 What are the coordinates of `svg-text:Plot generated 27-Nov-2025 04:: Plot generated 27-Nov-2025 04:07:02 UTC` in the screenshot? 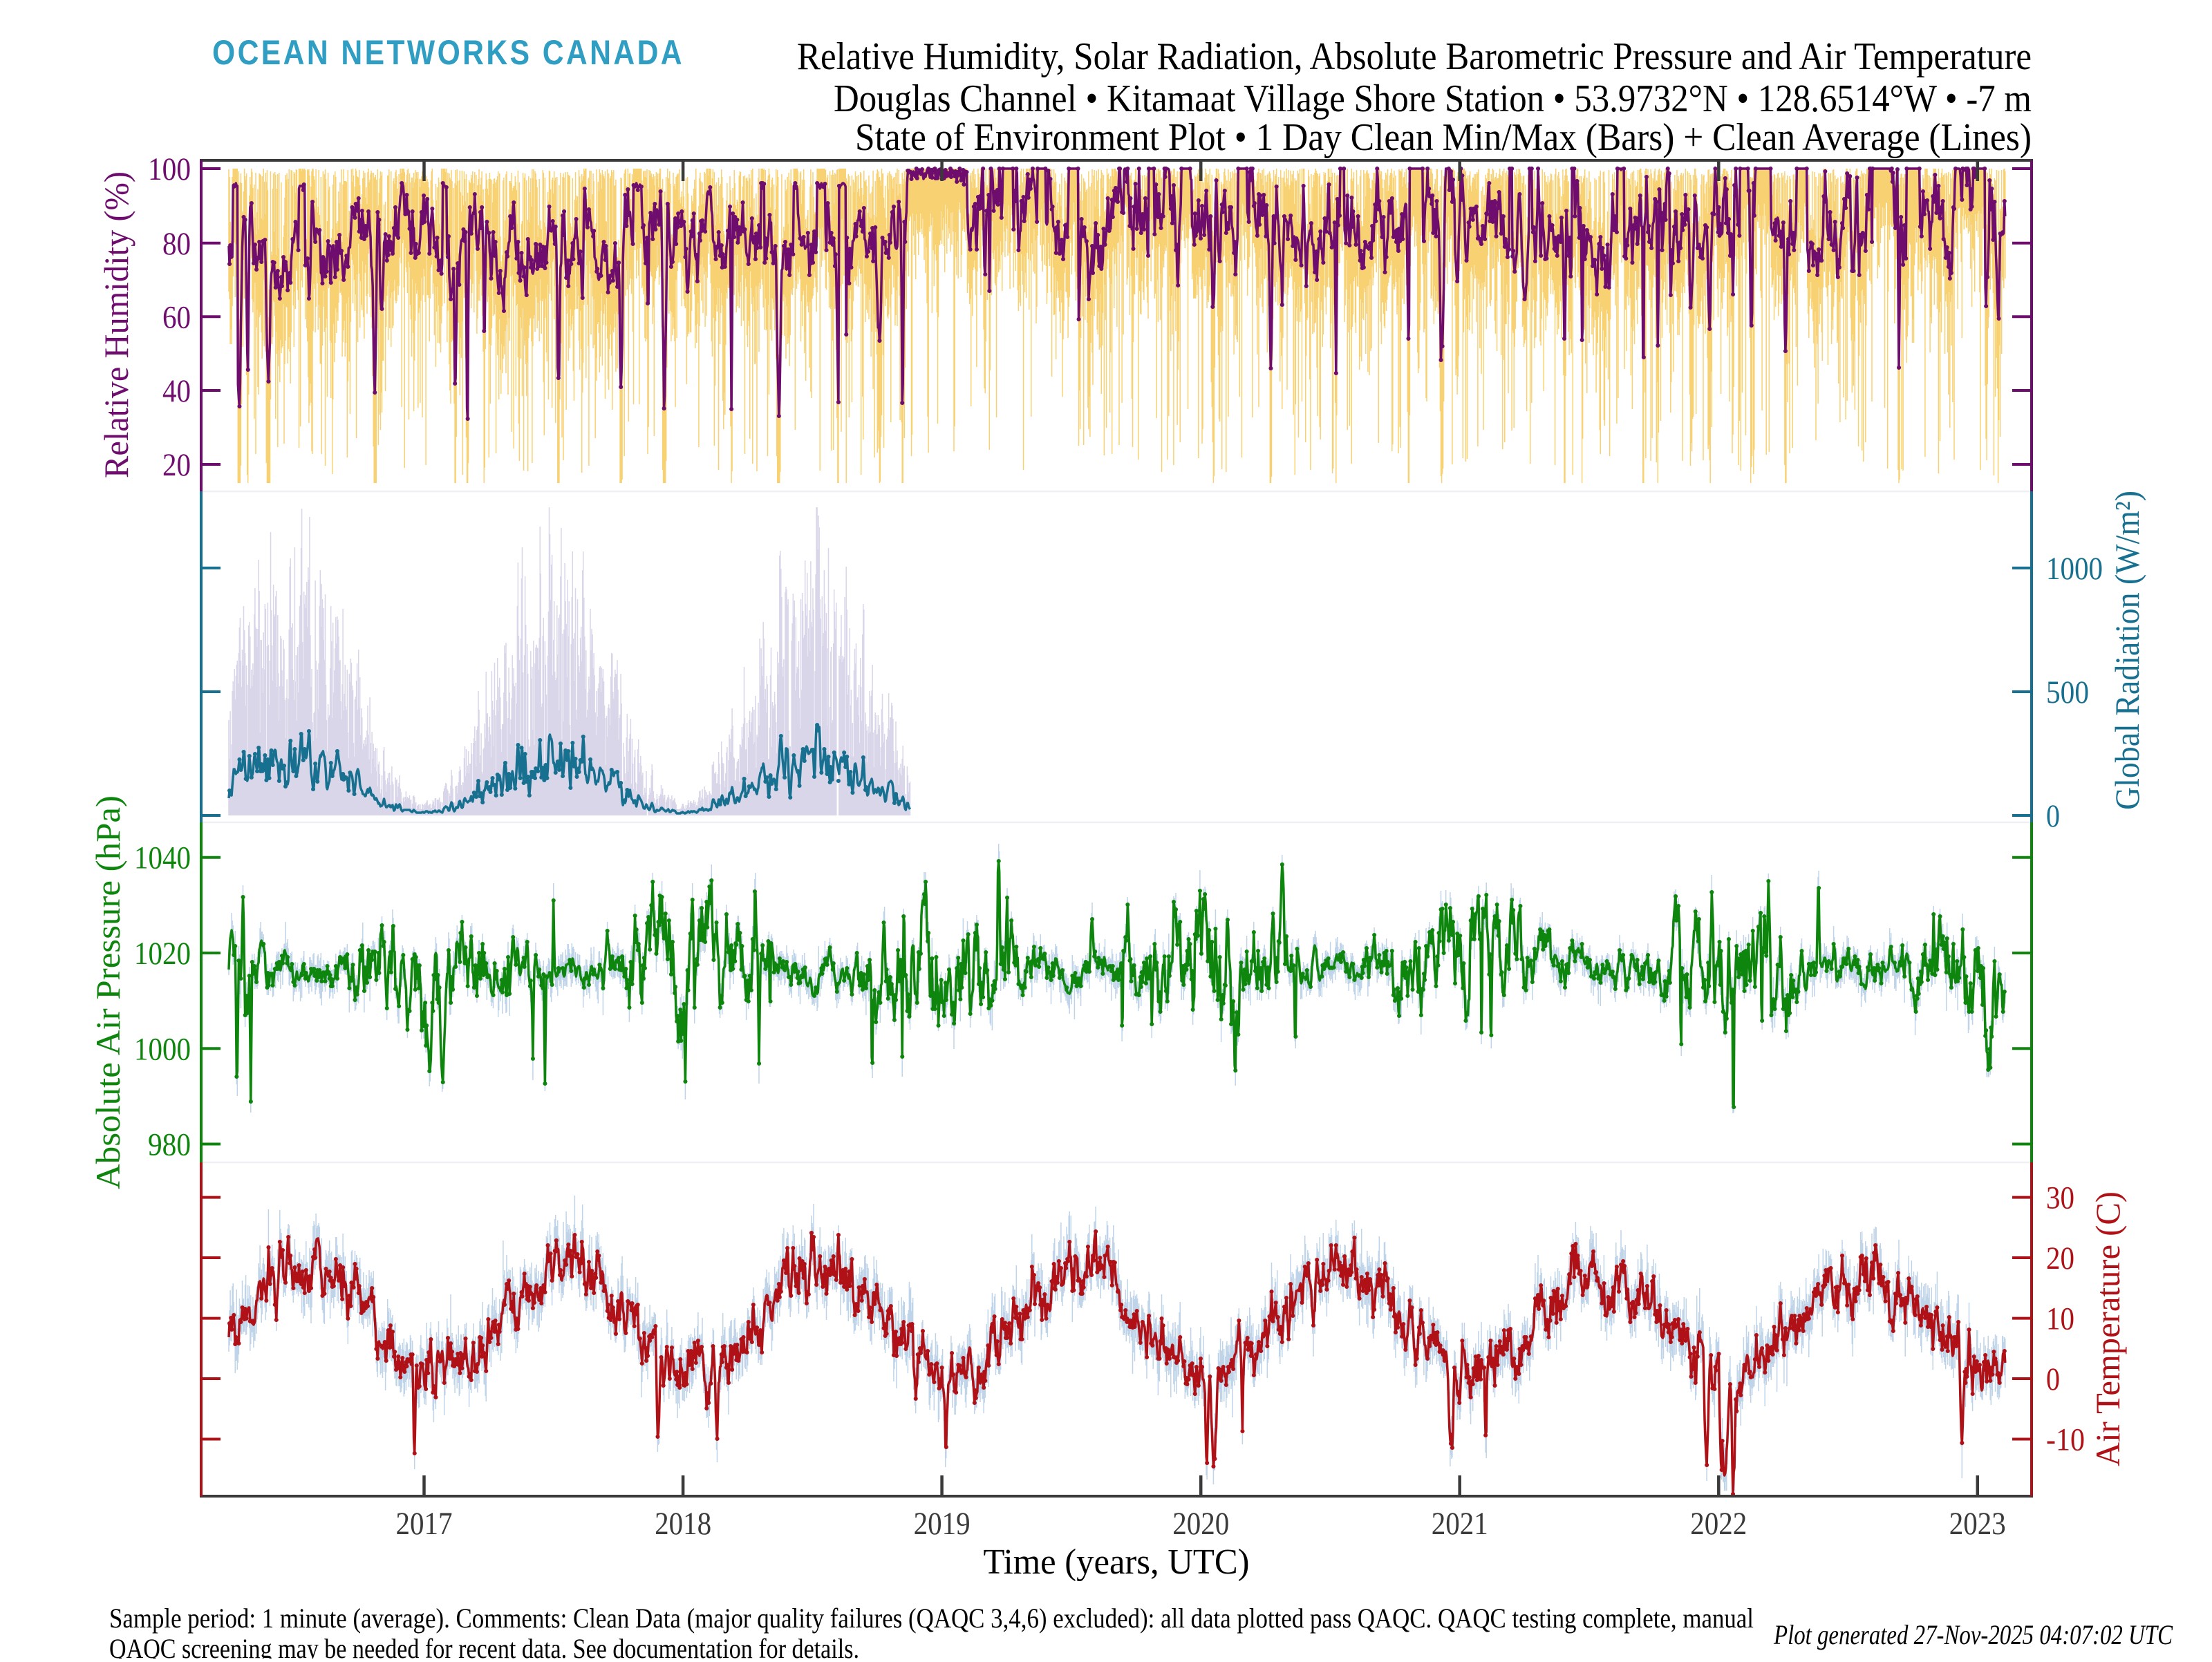 It's located at (1973, 1634).